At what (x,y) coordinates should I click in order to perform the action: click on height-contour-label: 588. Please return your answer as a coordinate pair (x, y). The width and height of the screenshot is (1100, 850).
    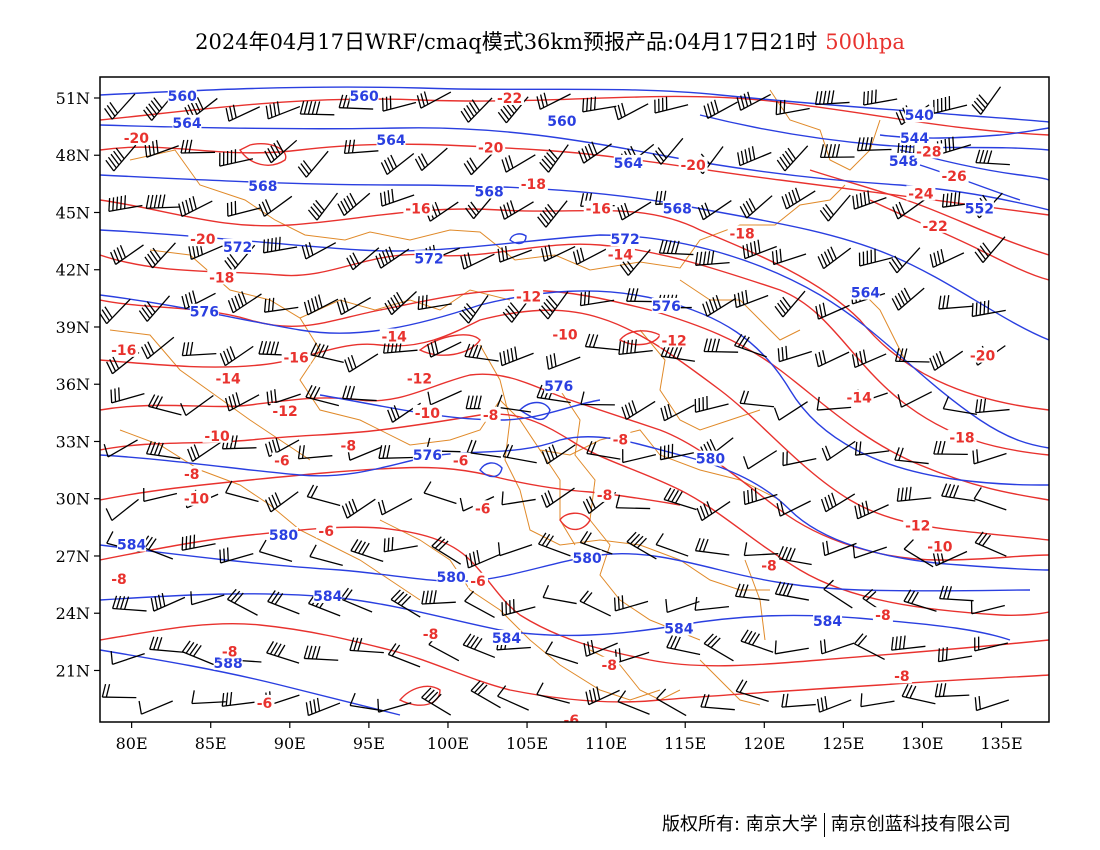
    Looking at the image, I should click on (227, 664).